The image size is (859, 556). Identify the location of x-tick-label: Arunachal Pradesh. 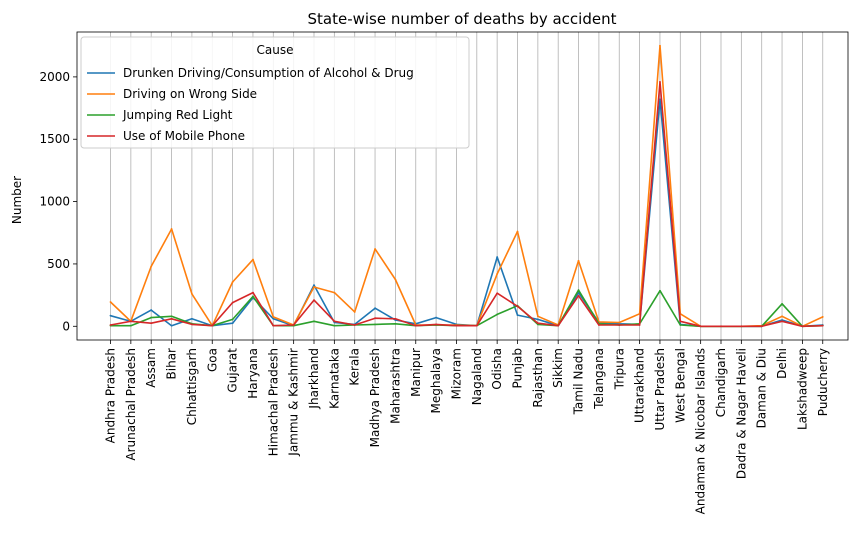
(131, 404).